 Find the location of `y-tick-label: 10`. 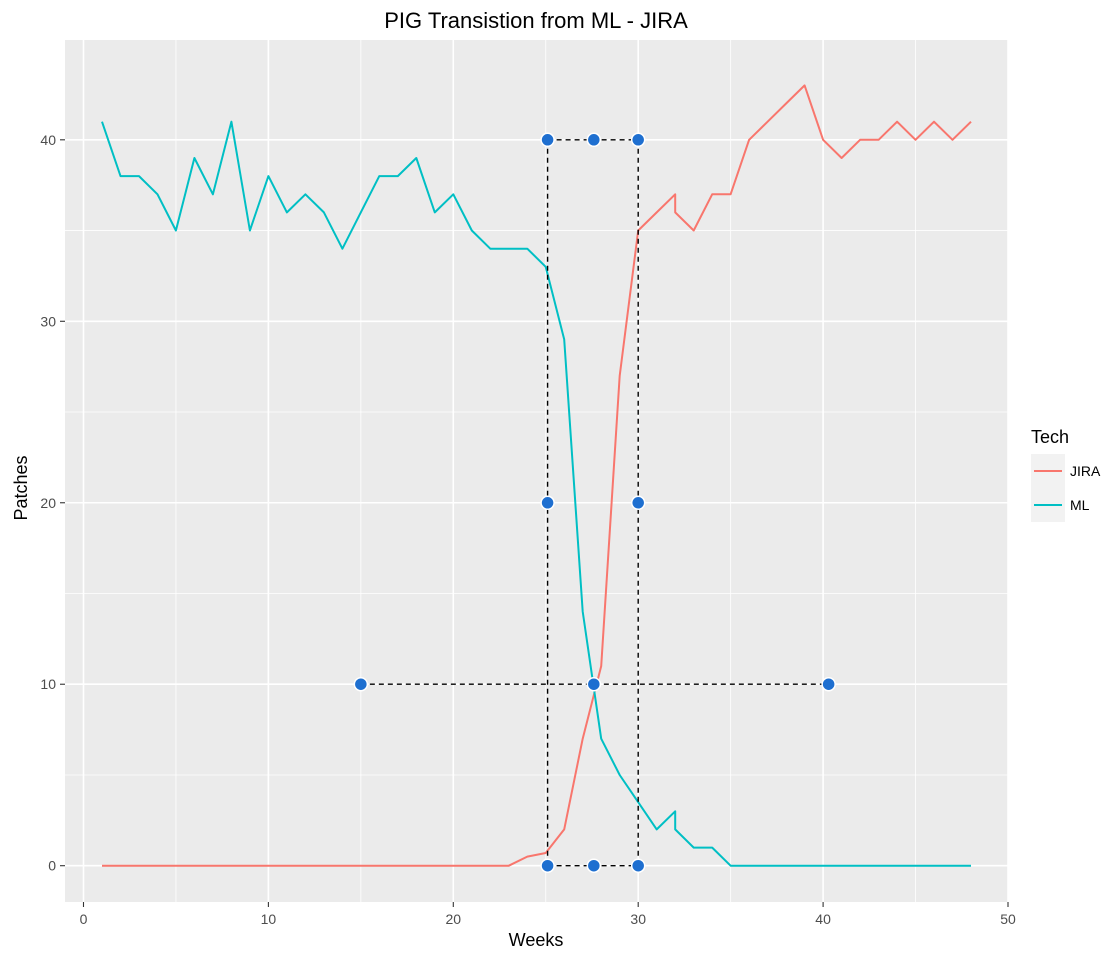

y-tick-label: 10 is located at coordinates (48, 684).